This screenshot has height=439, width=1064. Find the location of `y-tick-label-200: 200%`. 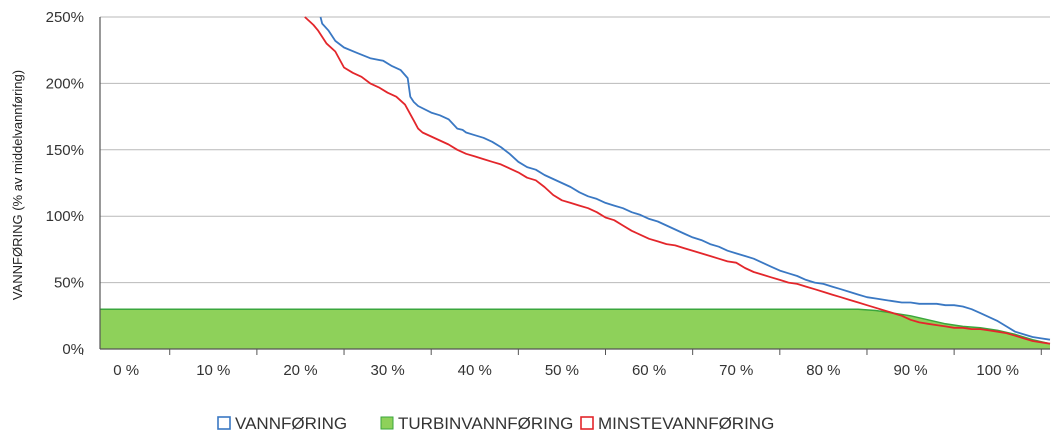

y-tick-label-200: 200% is located at coordinates (65, 83).